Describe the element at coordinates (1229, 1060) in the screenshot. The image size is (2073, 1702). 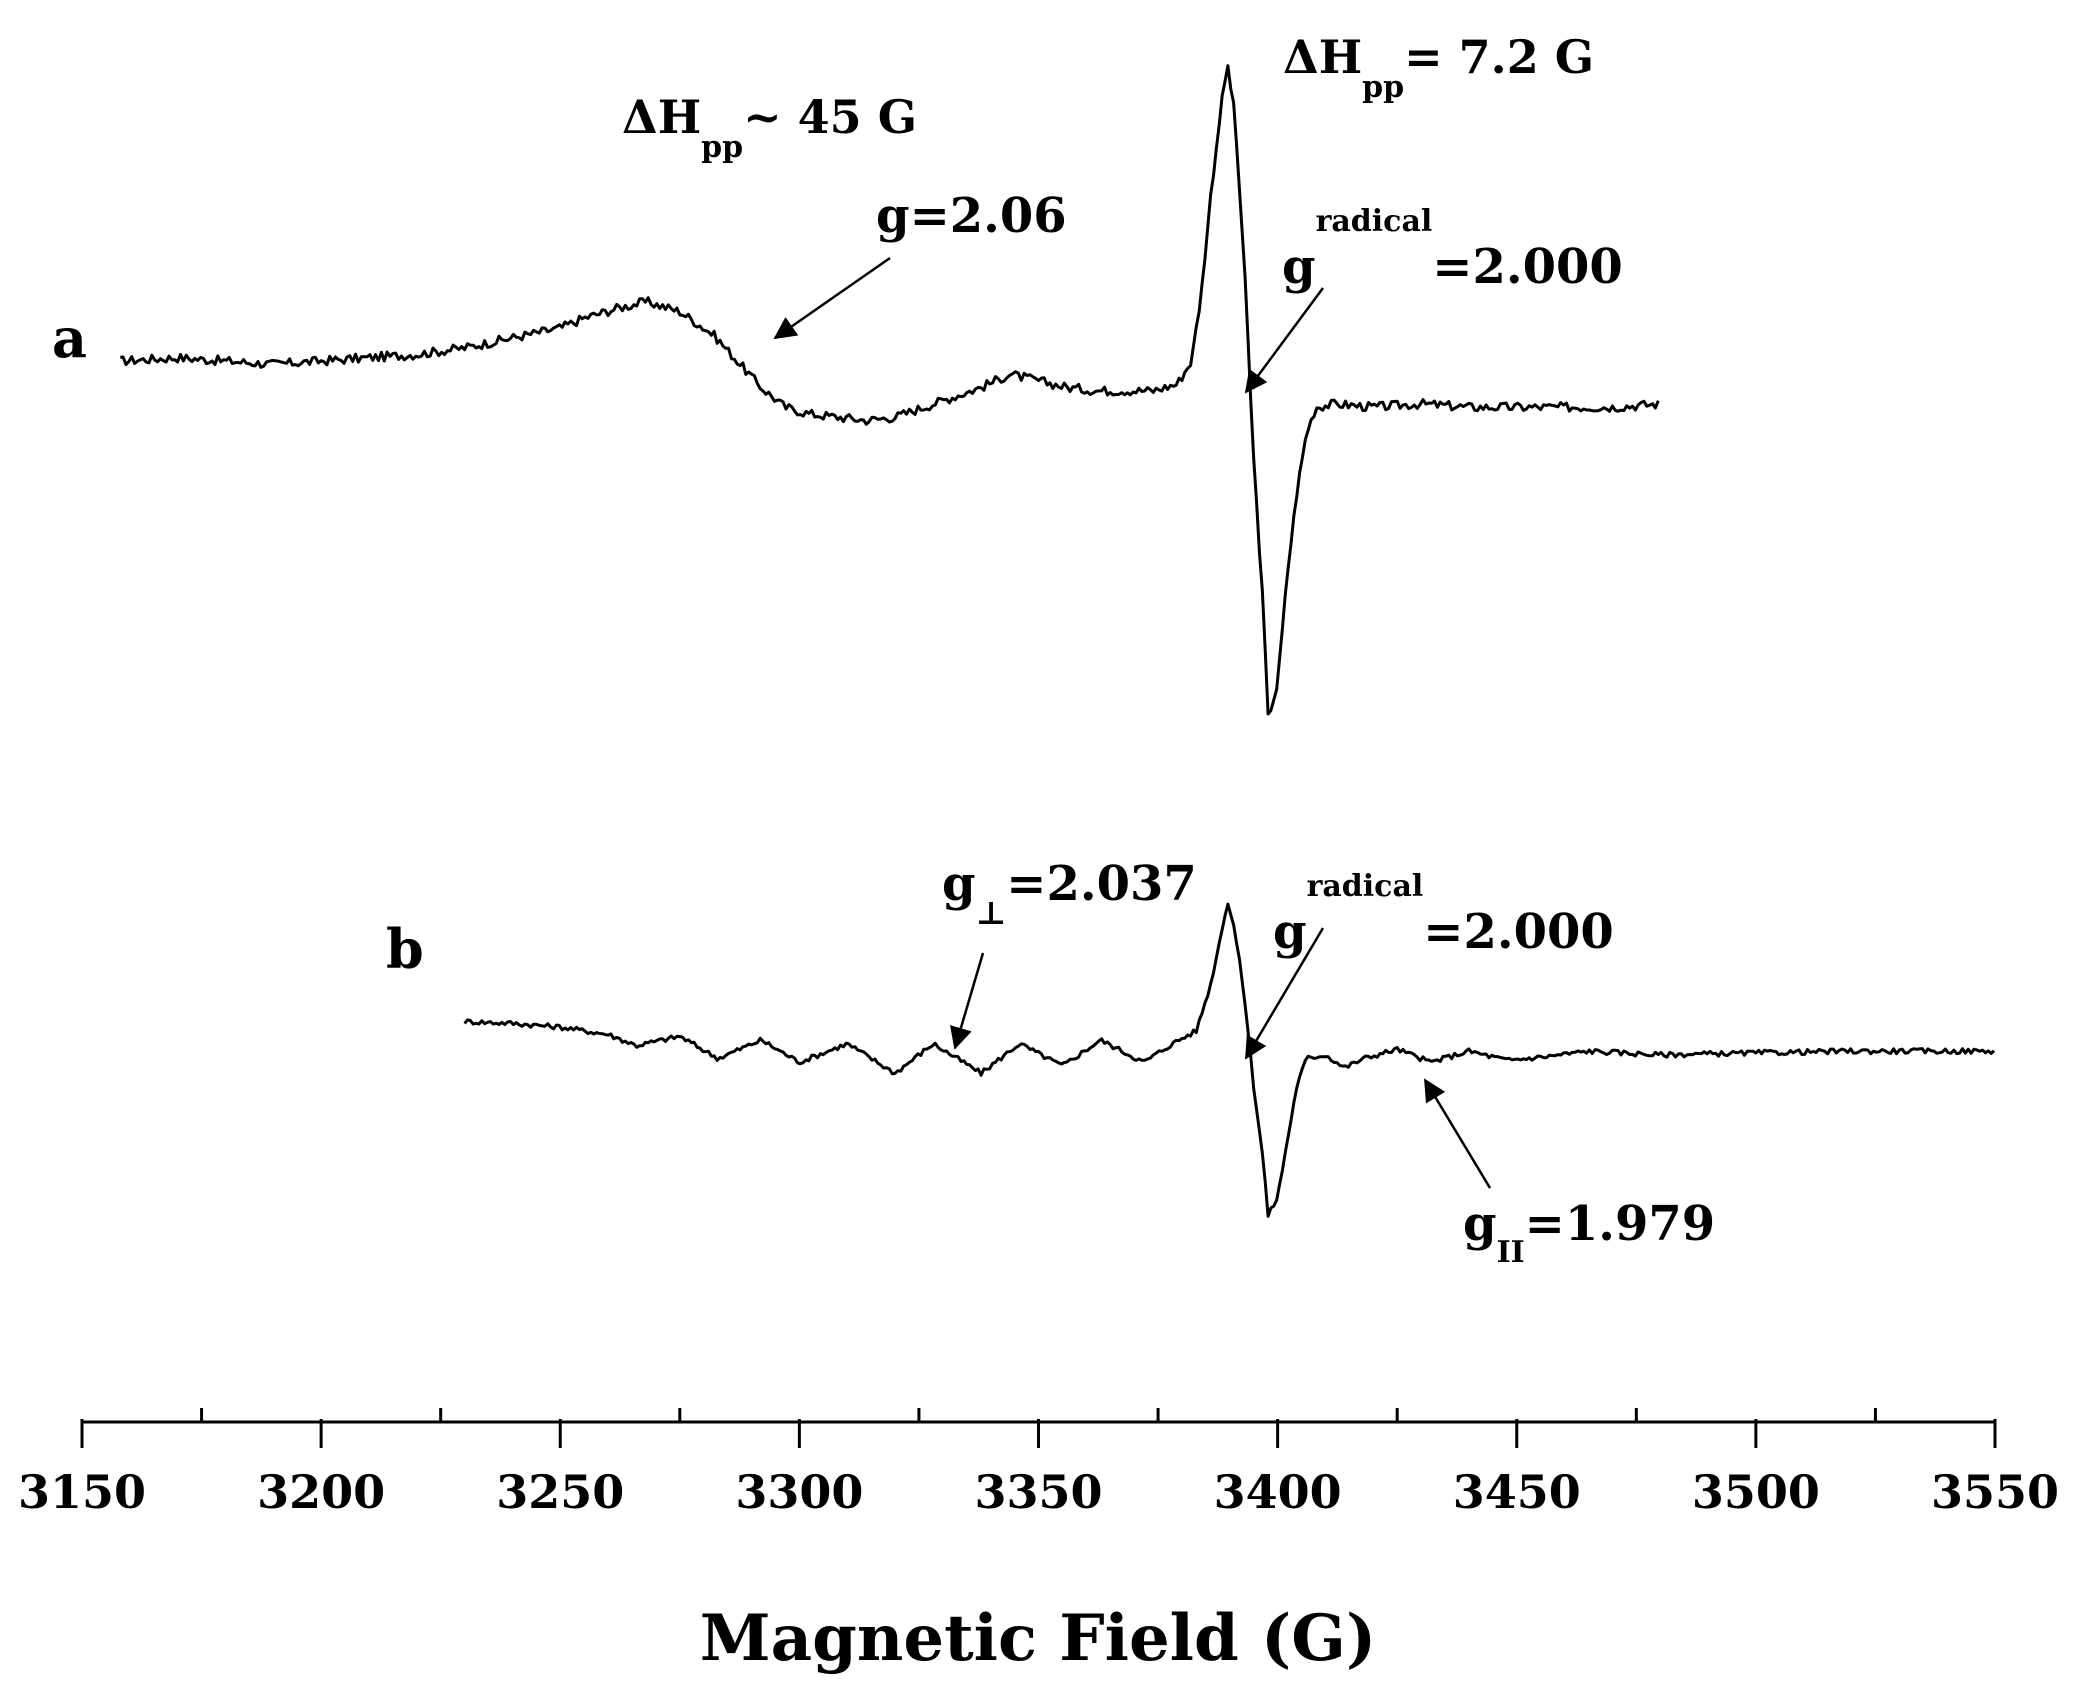
I see `series-line-b` at that location.